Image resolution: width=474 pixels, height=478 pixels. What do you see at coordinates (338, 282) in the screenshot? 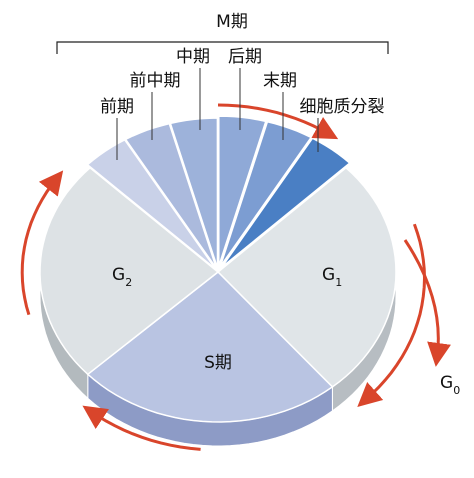
I see `g1-sub: 1` at bounding box center [338, 282].